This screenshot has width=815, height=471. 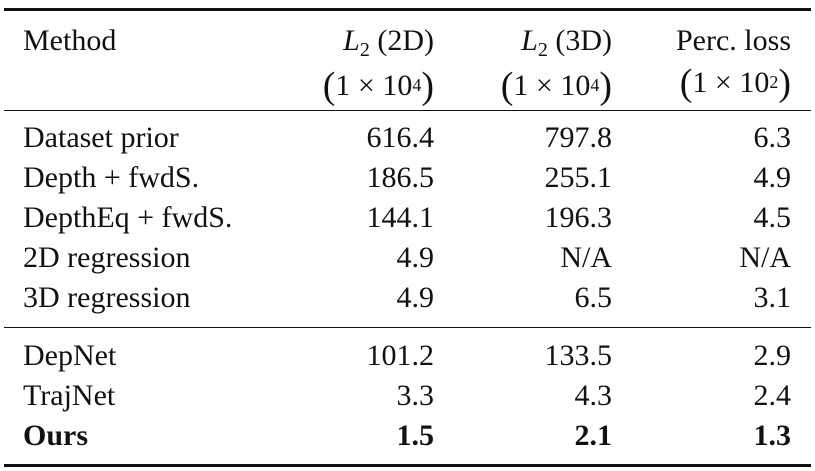 I want to click on method-cell: DepthEq + fwdS., so click(x=128, y=217).